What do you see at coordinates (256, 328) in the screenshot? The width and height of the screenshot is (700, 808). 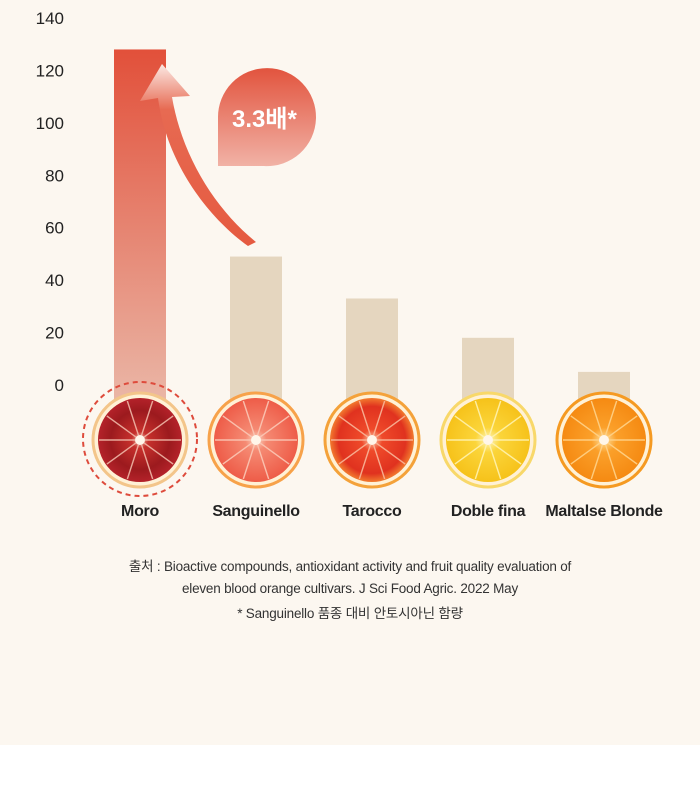 I see `bar-sanguinello` at bounding box center [256, 328].